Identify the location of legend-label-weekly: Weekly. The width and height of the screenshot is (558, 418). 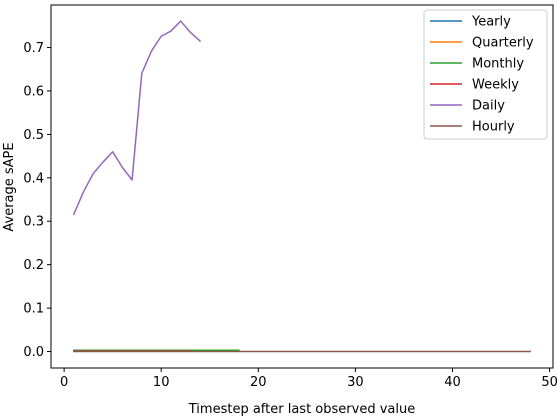
(495, 85).